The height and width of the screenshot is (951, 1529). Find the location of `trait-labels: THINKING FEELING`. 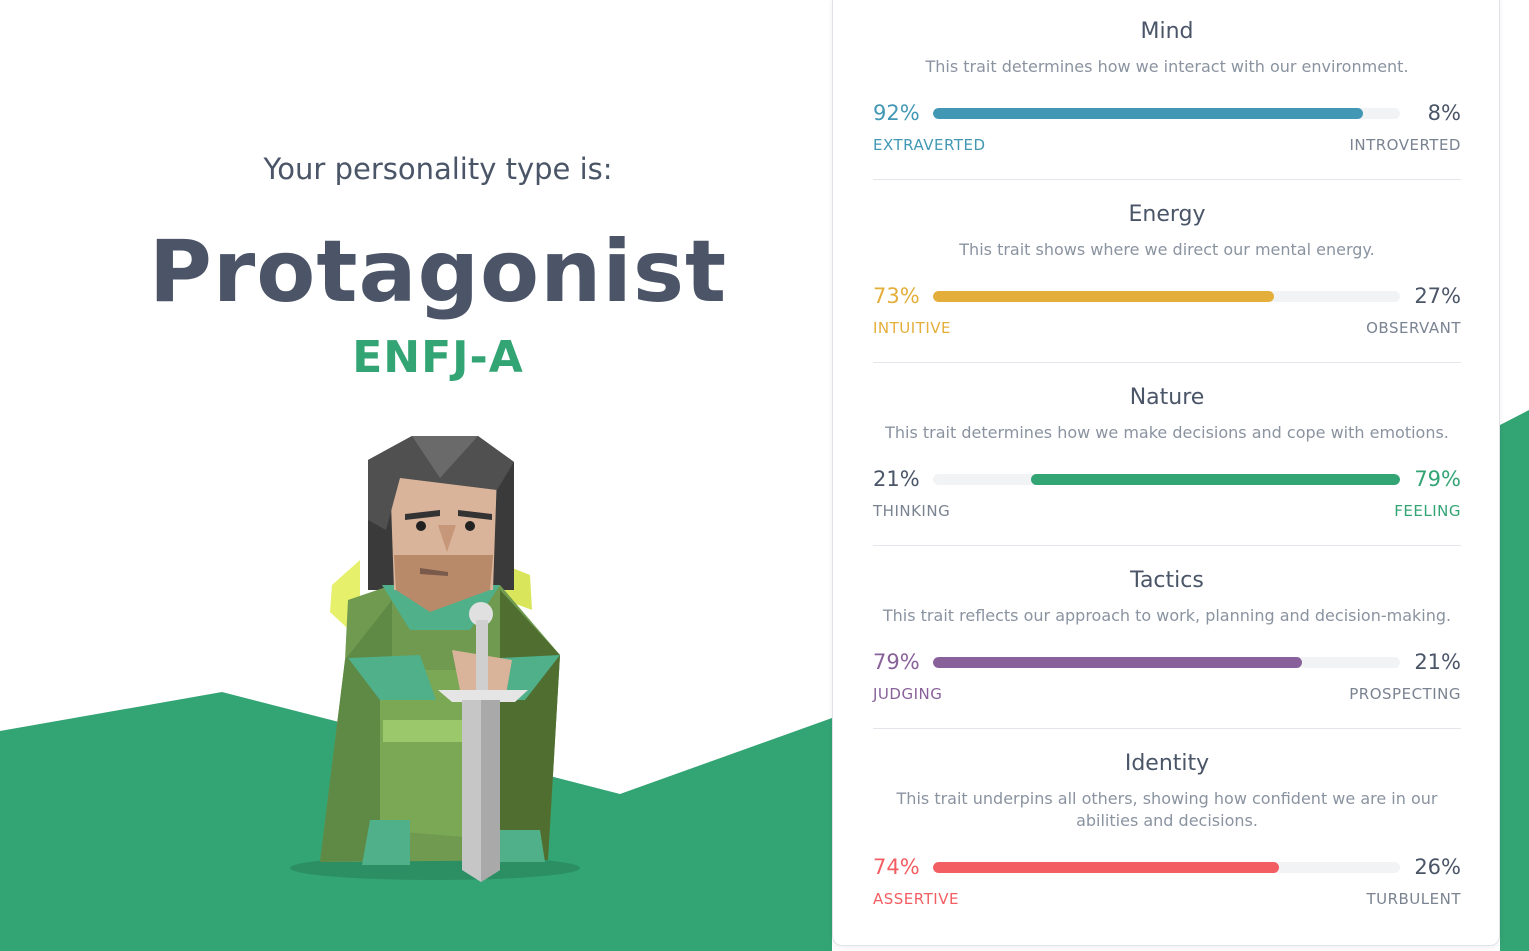

trait-labels: THINKING FEELING is located at coordinates (1167, 513).